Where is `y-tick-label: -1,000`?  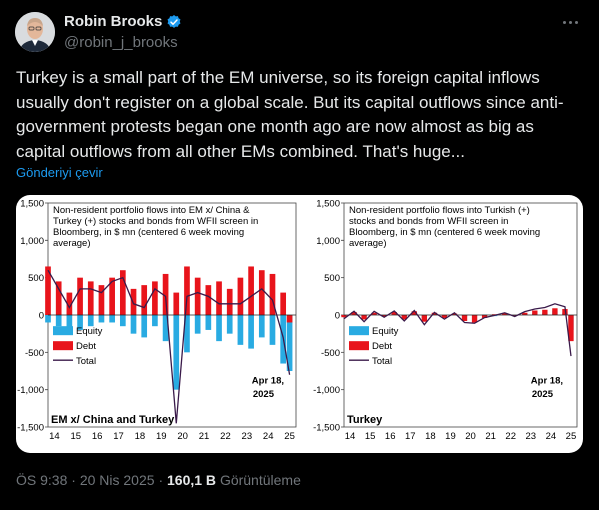 y-tick-label: -1,000 is located at coordinates (326, 390).